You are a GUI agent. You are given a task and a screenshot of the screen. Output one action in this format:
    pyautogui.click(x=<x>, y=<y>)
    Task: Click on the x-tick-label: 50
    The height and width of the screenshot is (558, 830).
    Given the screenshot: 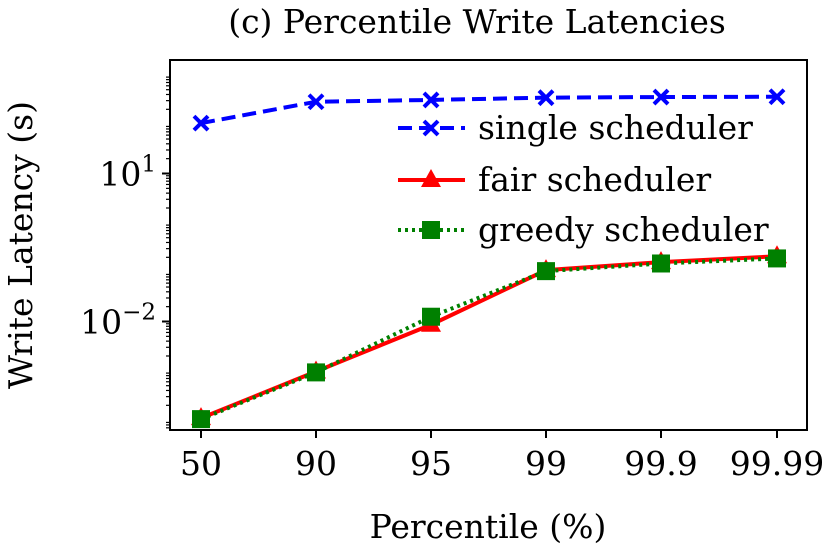 What is the action you would take?
    pyautogui.click(x=201, y=463)
    